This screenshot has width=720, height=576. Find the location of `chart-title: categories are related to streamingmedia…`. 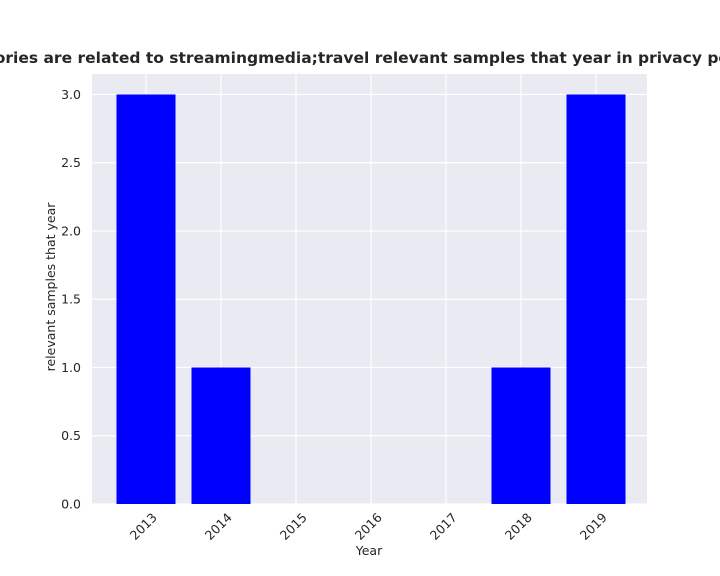

chart-title: categories are related to streamingmedia… is located at coordinates (360, 58).